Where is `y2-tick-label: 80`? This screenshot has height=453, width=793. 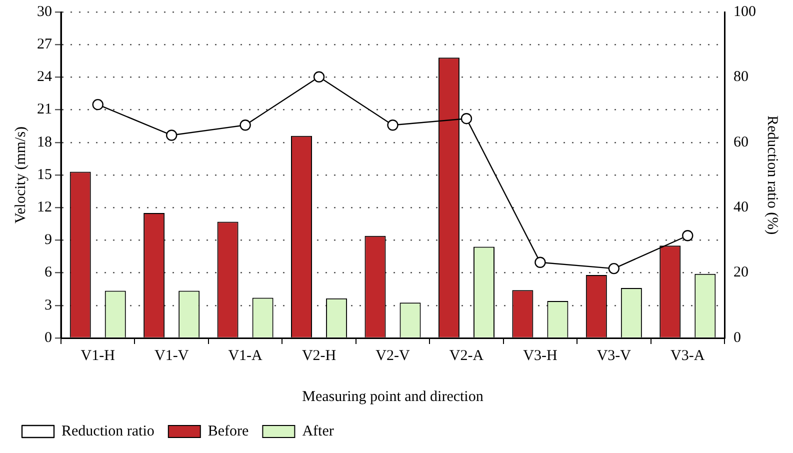
y2-tick-label: 80 is located at coordinates (741, 77).